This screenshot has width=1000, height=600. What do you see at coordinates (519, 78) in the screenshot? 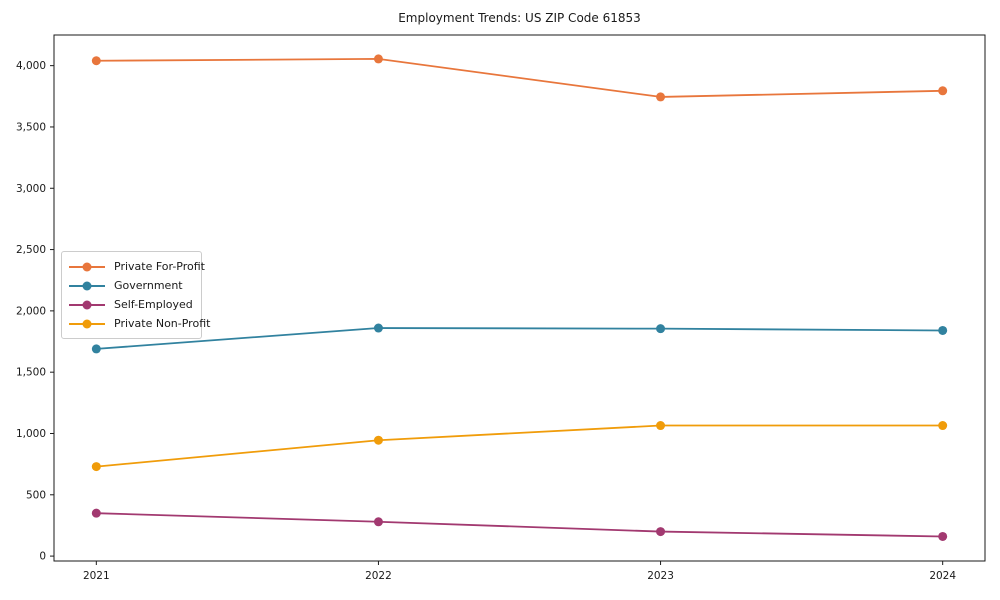
I see `series-line-private-for-profit` at bounding box center [519, 78].